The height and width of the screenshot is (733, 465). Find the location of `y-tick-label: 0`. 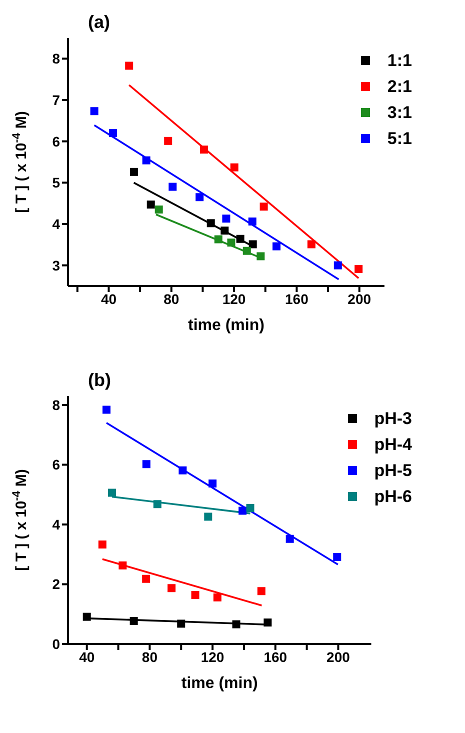

y-tick-label: 0 is located at coordinates (56, 644).